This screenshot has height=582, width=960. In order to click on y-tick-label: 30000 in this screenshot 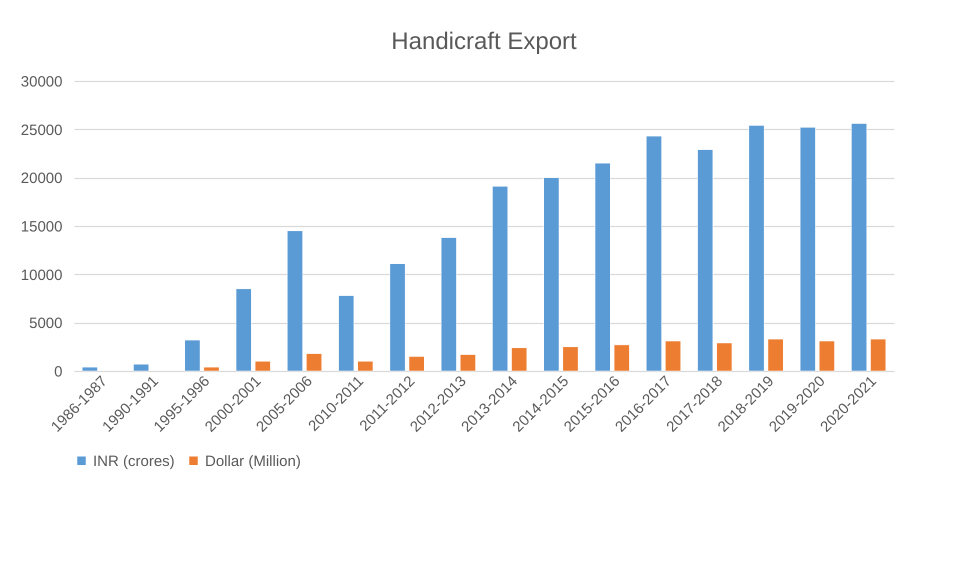, I will do `click(41, 82)`.